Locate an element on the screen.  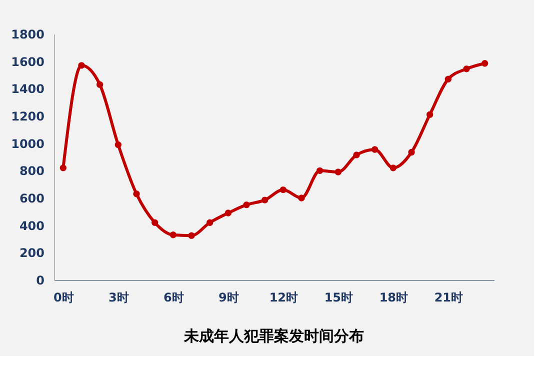
text: 未成年人犯罪案发时间分布 is located at coordinates (273, 336).